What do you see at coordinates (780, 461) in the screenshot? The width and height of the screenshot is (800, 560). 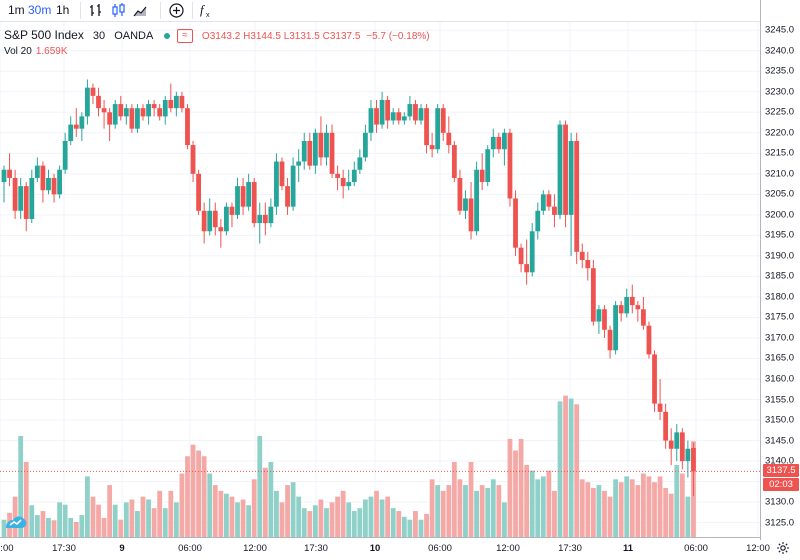 I see `price-axis-label: 3140.0` at bounding box center [780, 461].